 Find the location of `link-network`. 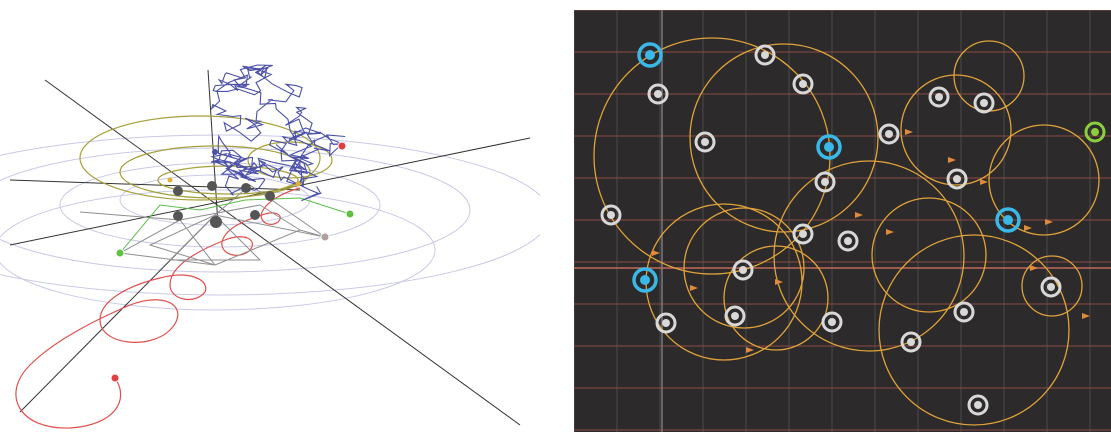

link-network is located at coordinates (215, 225).